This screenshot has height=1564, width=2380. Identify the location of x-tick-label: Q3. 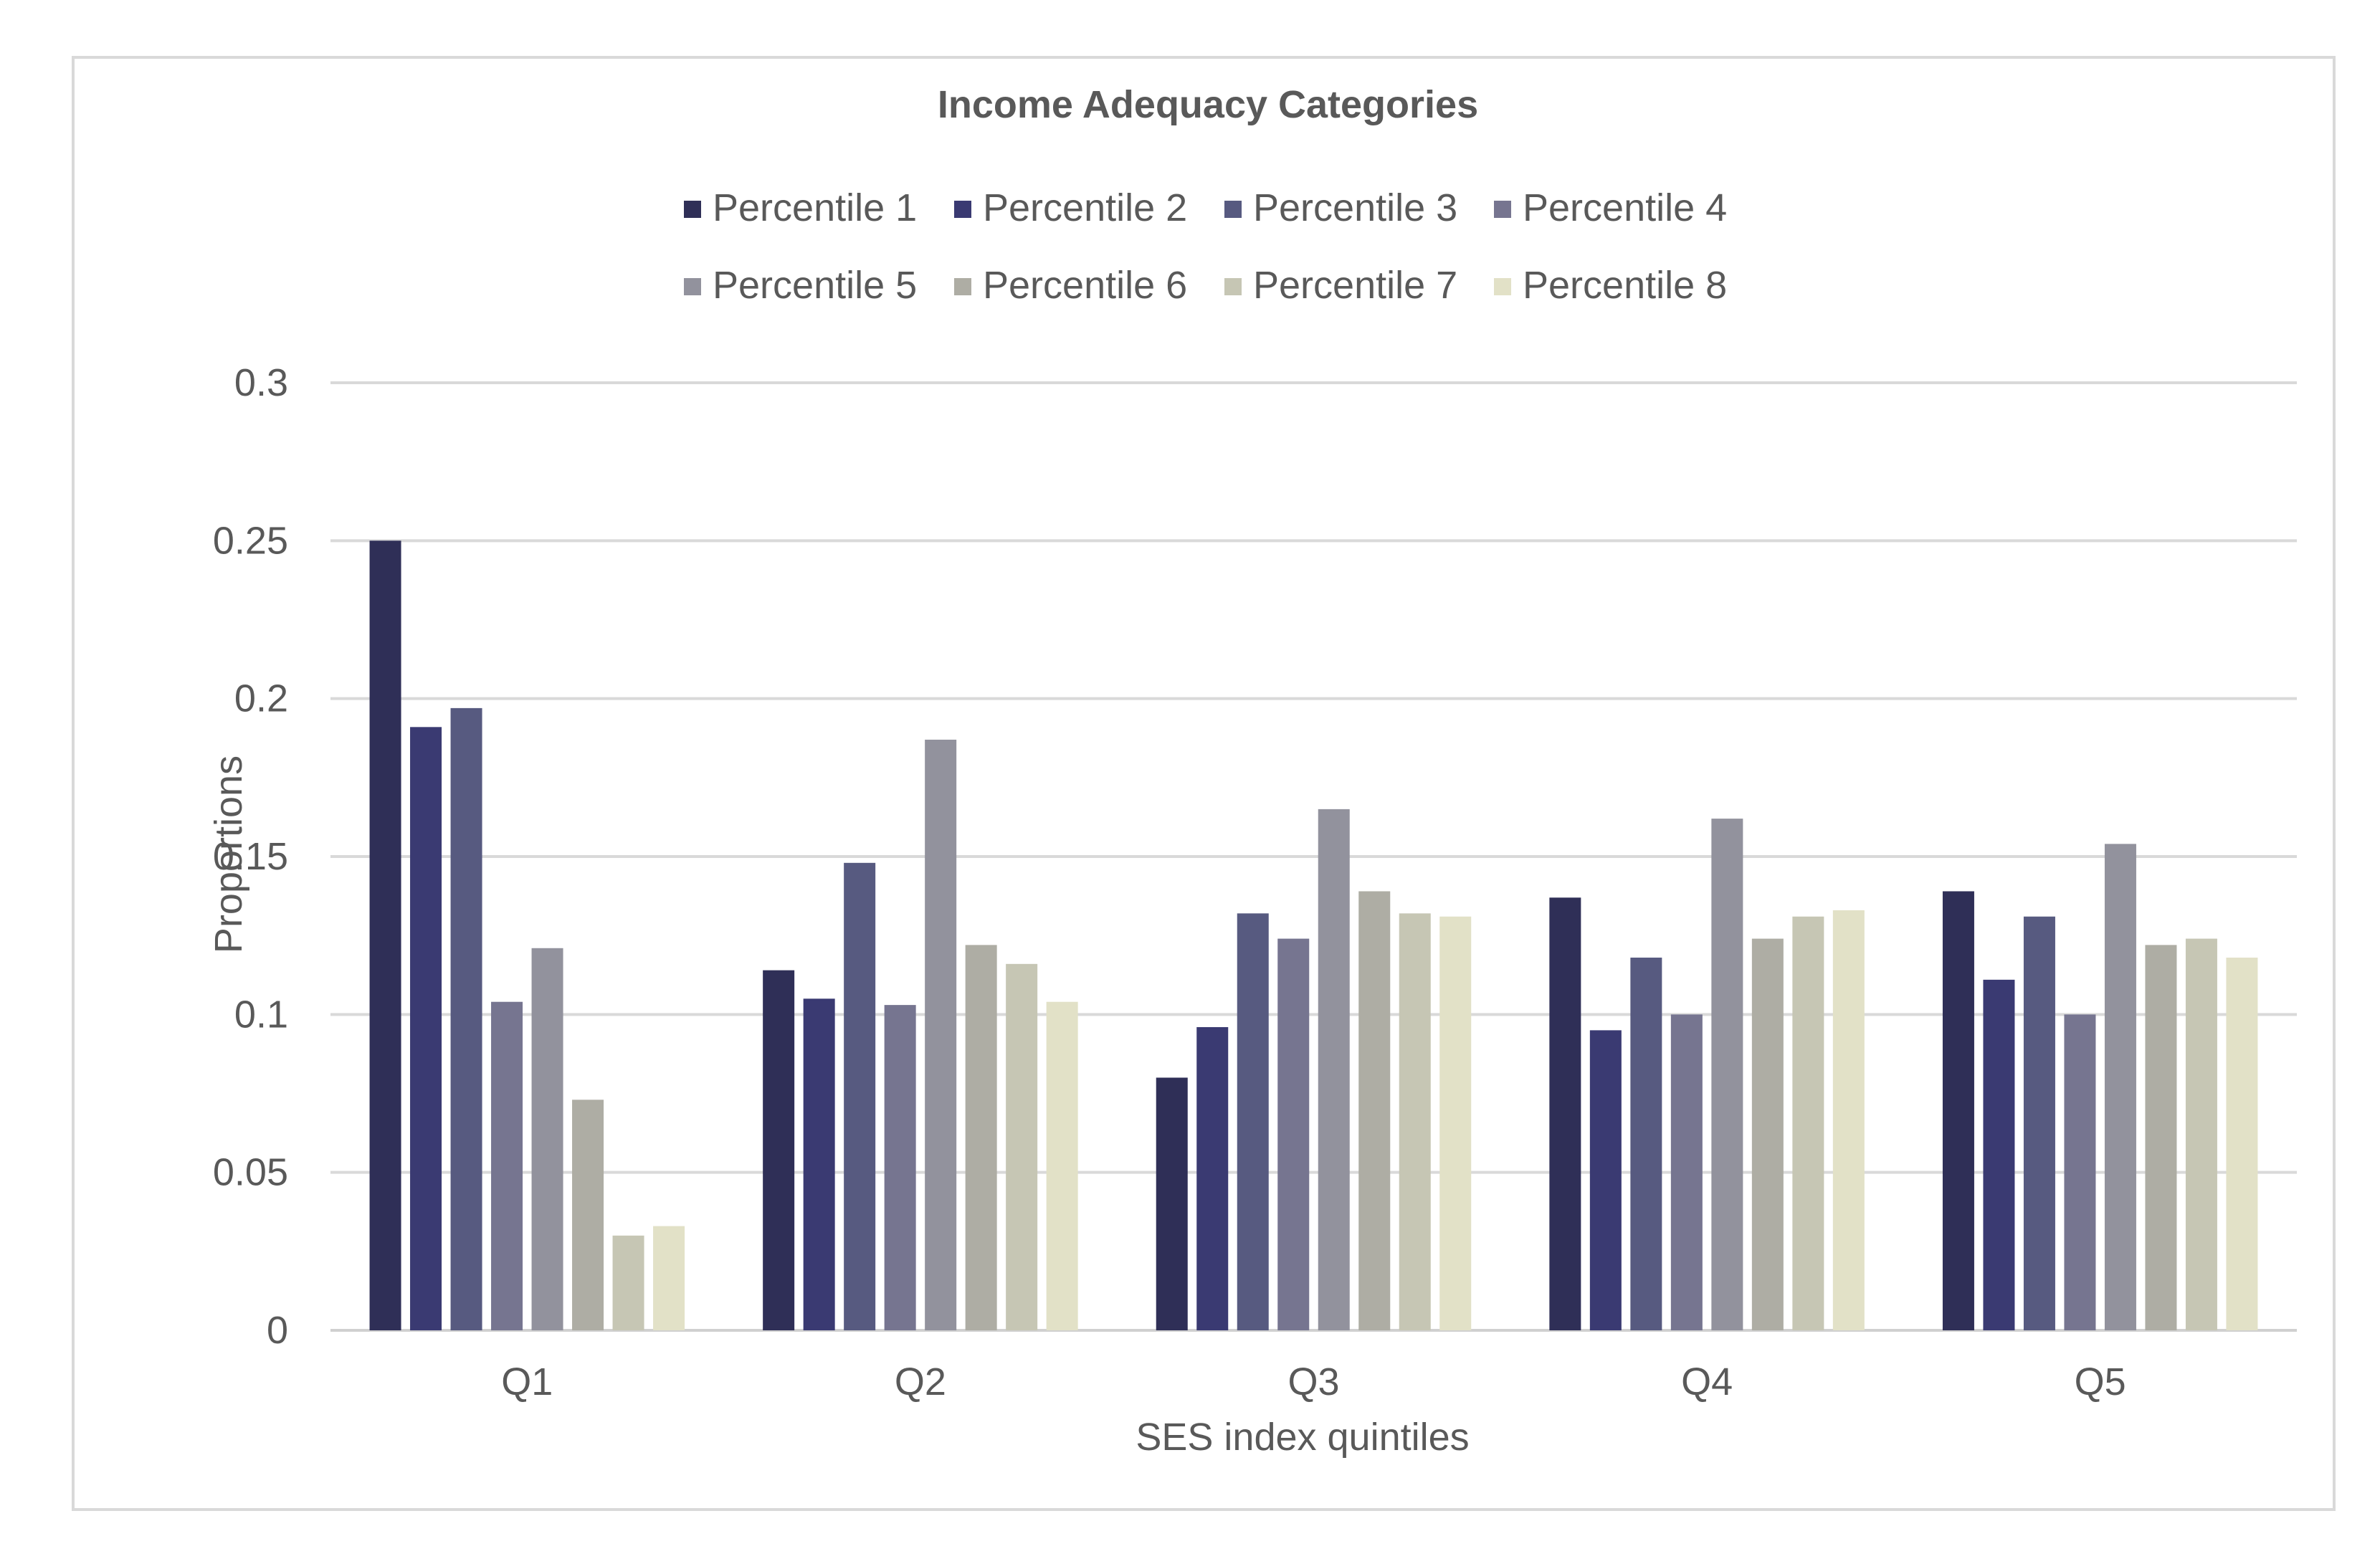
(1313, 1381).